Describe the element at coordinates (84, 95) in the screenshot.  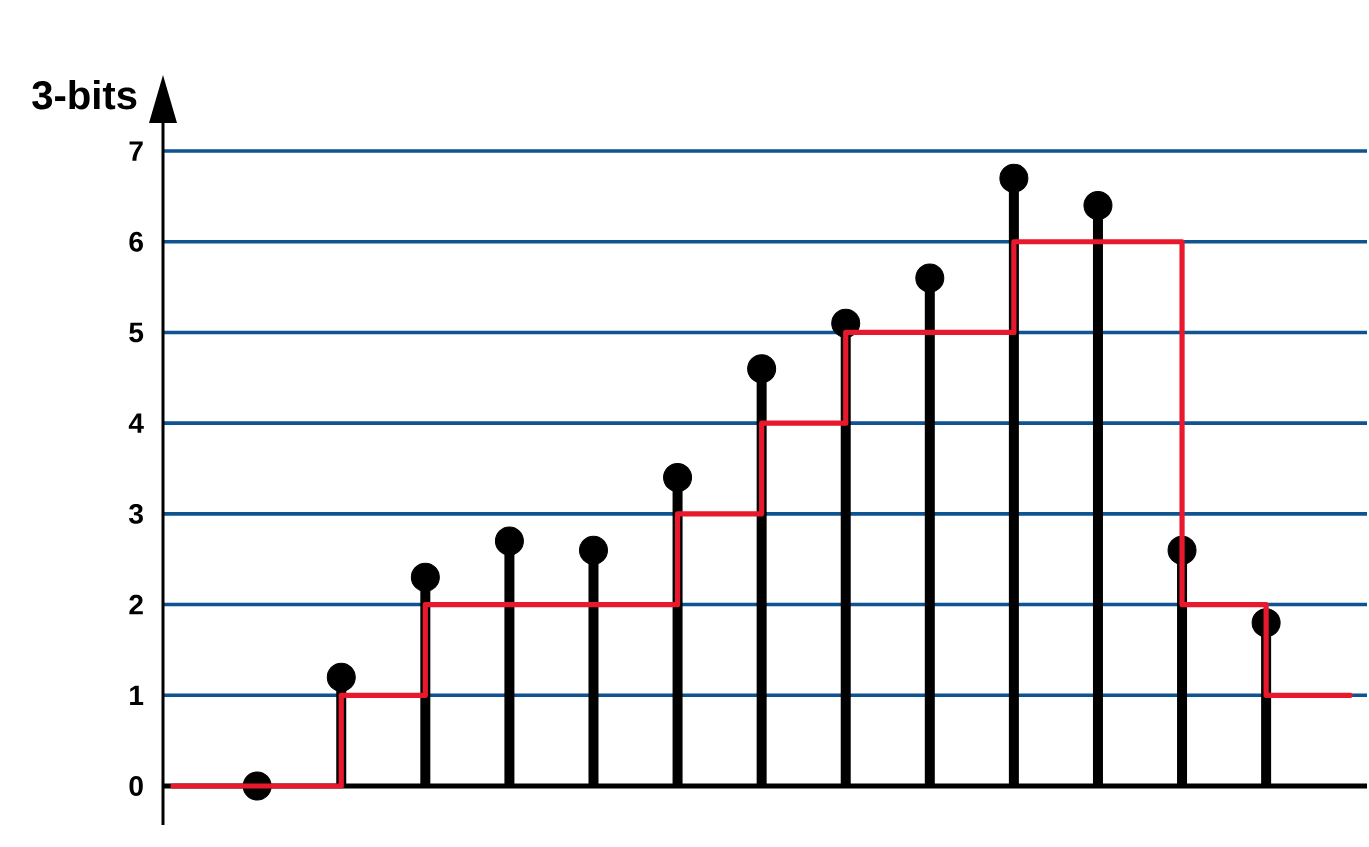
I see `y-axis-title: 3-bits` at that location.